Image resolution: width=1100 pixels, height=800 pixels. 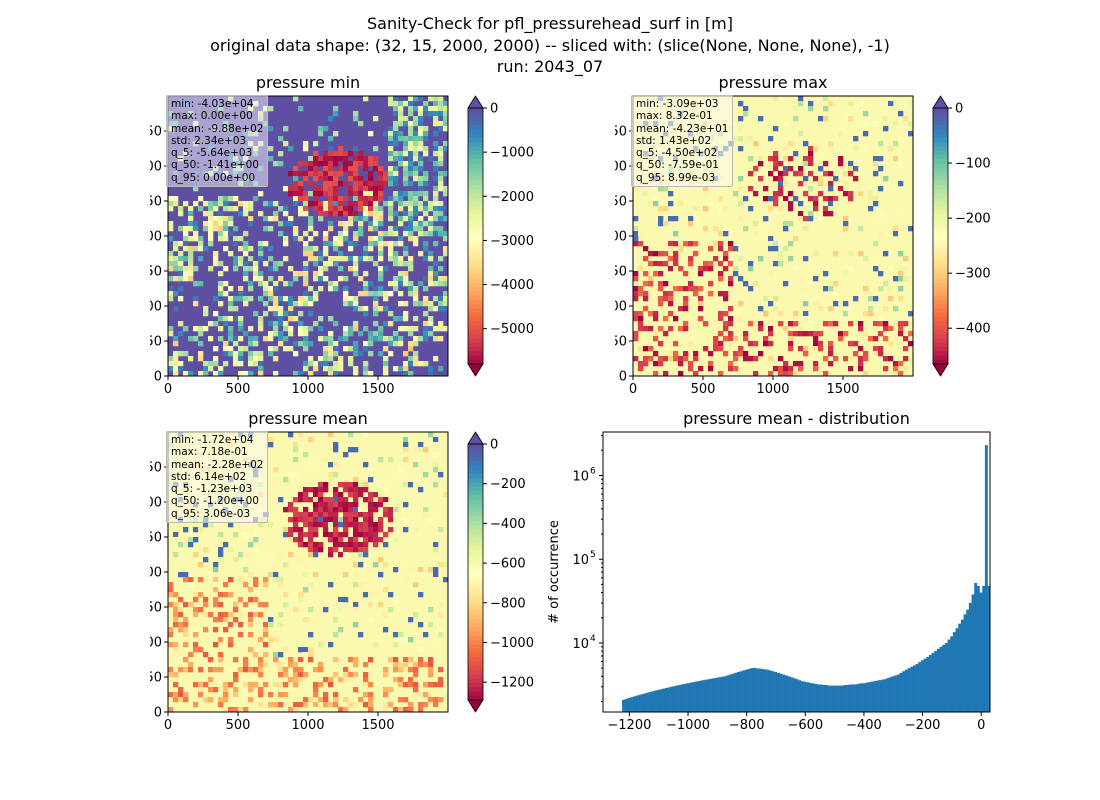 What do you see at coordinates (156, 678) in the screenshot?
I see `y-tick-label: 250` at bounding box center [156, 678].